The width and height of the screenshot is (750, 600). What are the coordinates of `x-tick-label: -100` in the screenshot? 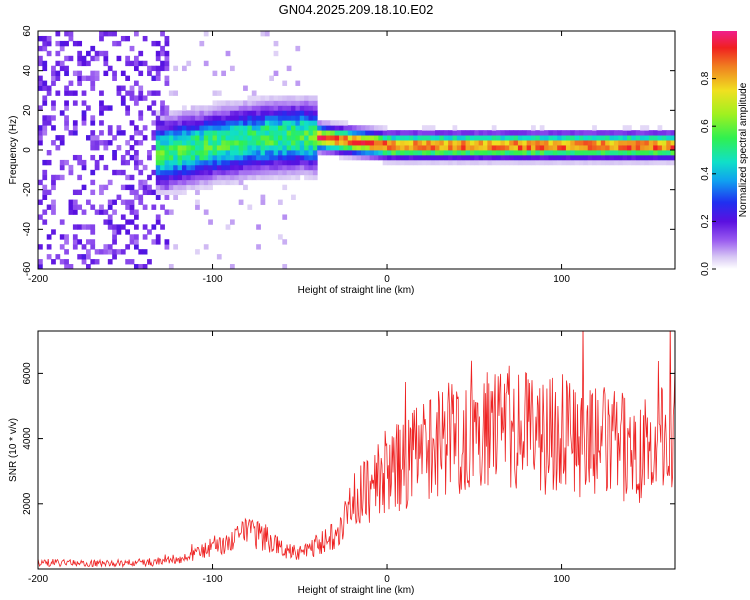 It's located at (213, 279).